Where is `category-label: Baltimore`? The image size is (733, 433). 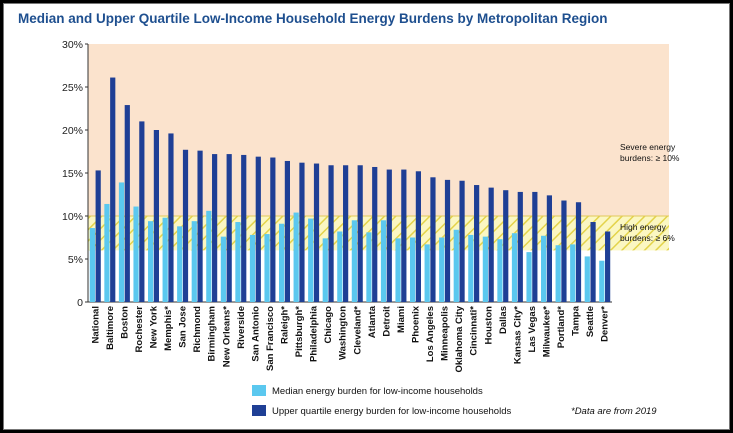
category-label: Baltimore is located at coordinates (110, 328).